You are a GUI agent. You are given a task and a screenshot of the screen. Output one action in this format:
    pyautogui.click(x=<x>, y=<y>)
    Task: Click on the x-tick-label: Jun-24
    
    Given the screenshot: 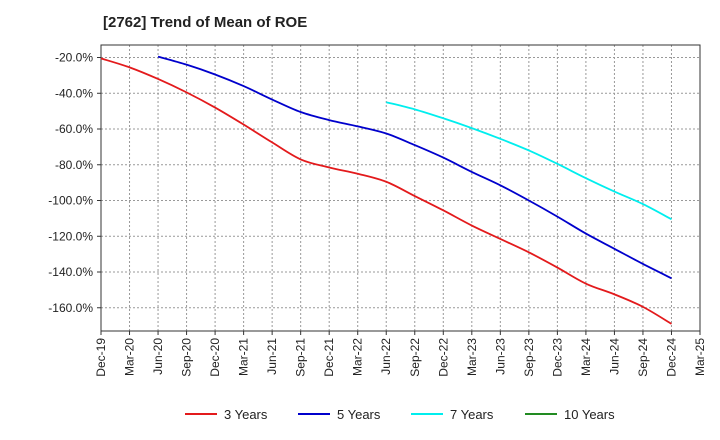 What is the action you would take?
    pyautogui.click(x=614, y=356)
    